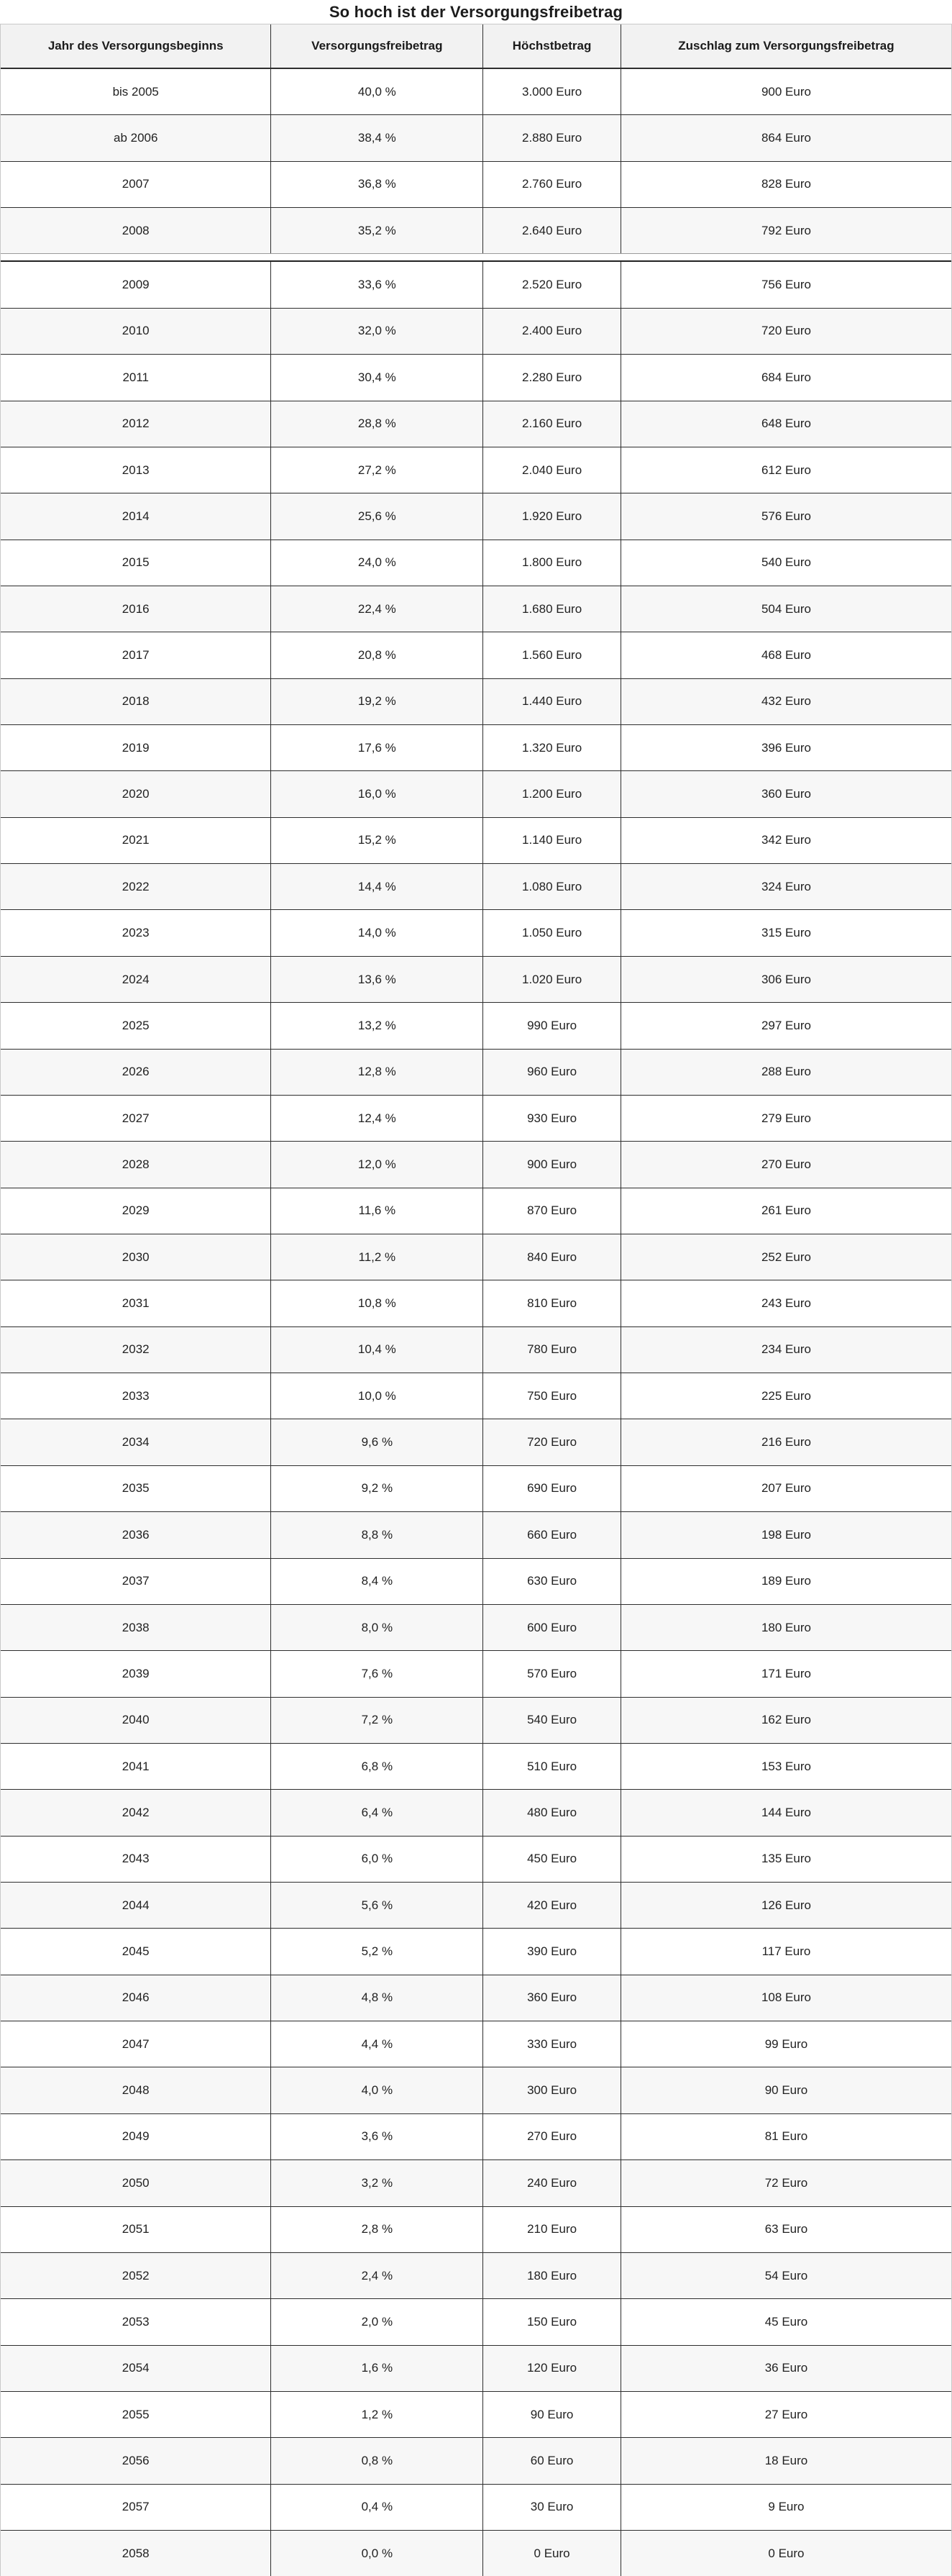 The image size is (952, 2576). What do you see at coordinates (785, 92) in the screenshot?
I see `table-cell: 900 Euro` at bounding box center [785, 92].